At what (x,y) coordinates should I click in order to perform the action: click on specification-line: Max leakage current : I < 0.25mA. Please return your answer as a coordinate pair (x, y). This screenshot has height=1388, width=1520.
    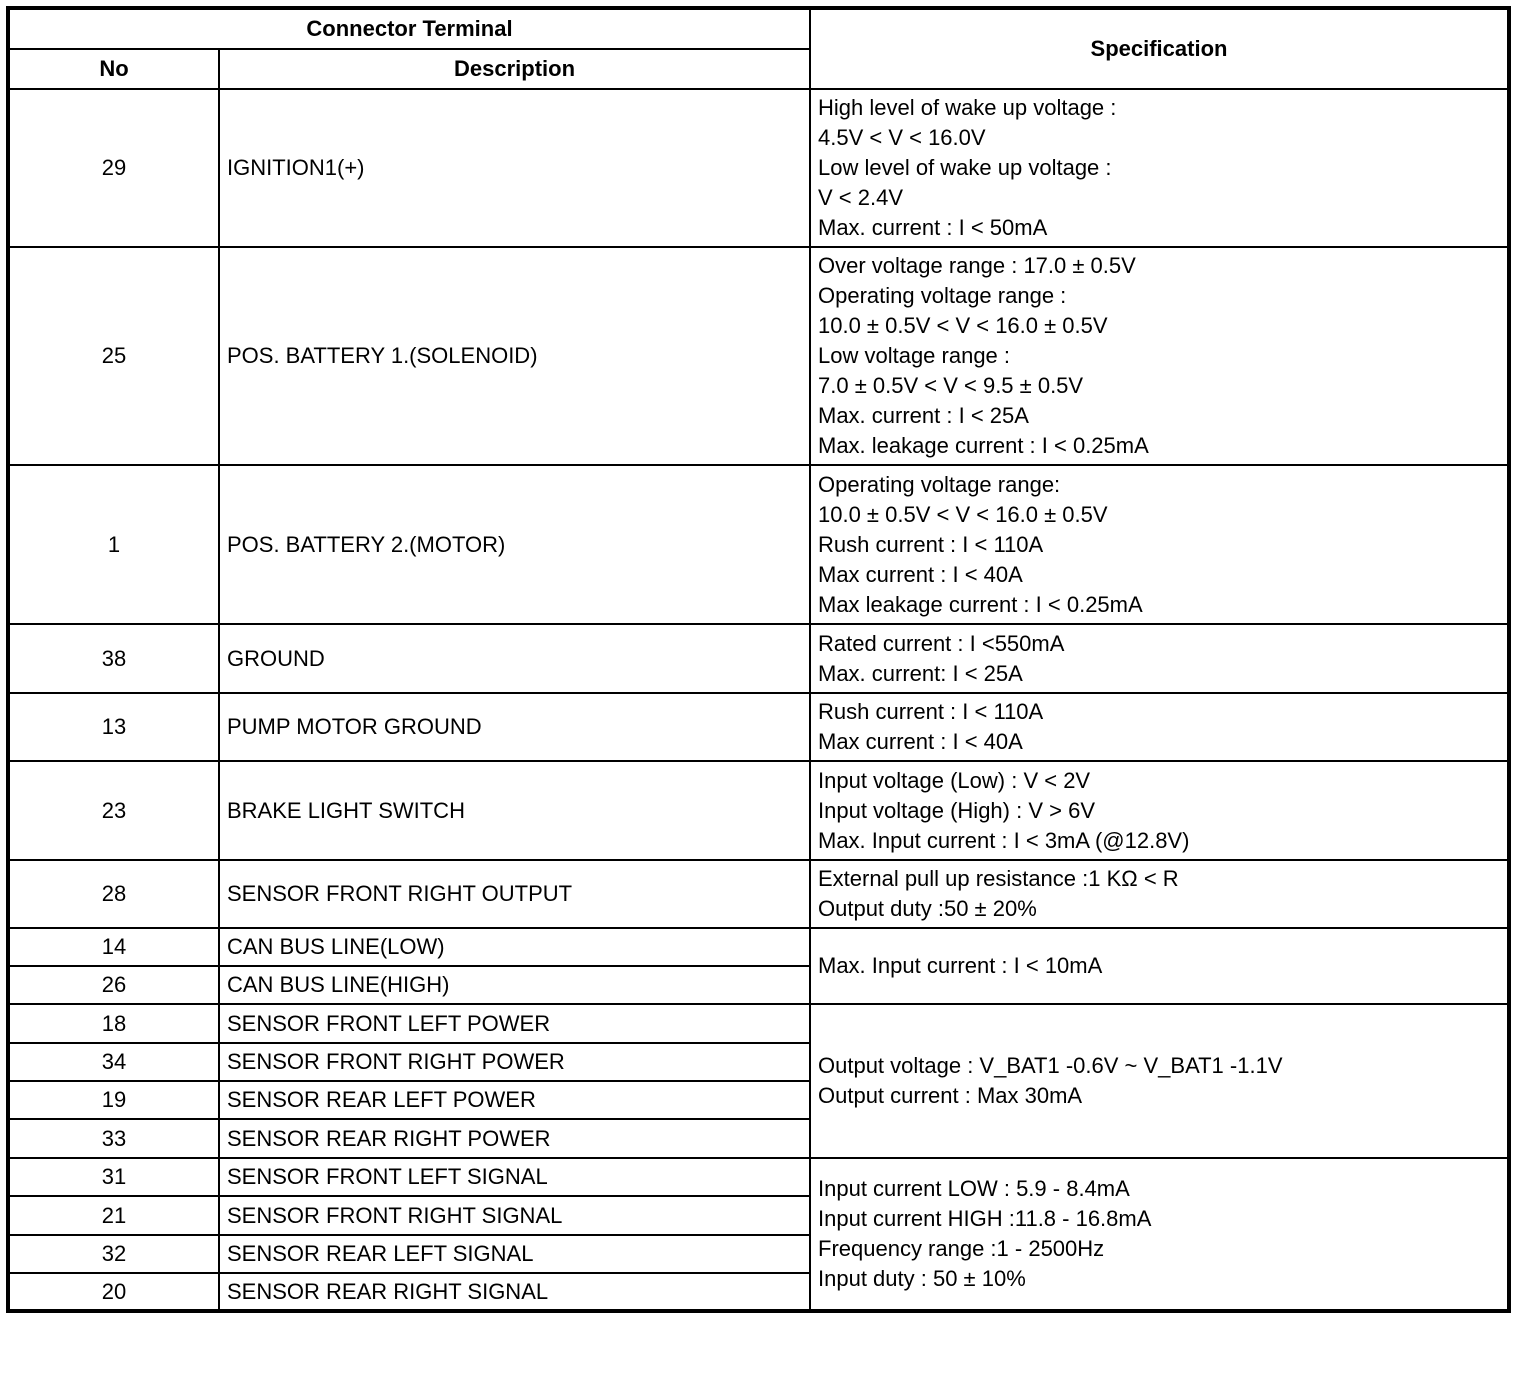
    Looking at the image, I should click on (980, 604).